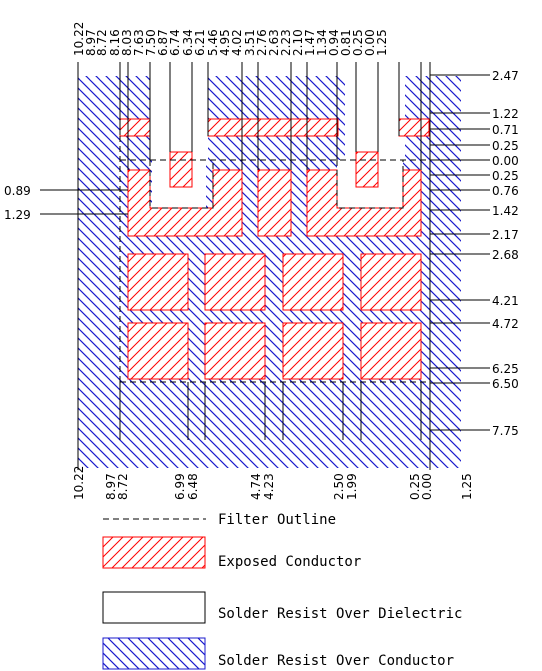 Image resolution: width=542 pixels, height=671 pixels. I want to click on bottom-dim-label: 8.72, so click(123, 486).